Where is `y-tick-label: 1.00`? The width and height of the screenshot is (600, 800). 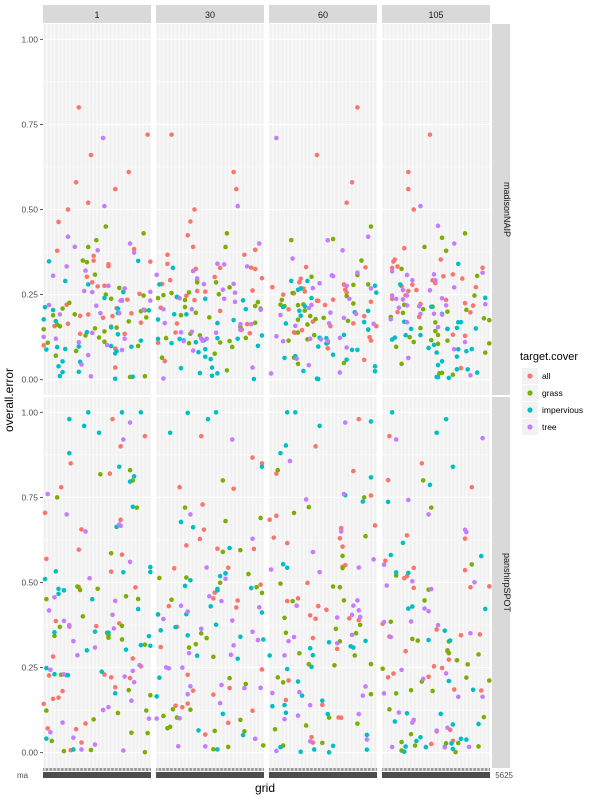 y-tick-label: 1.00 is located at coordinates (29, 39).